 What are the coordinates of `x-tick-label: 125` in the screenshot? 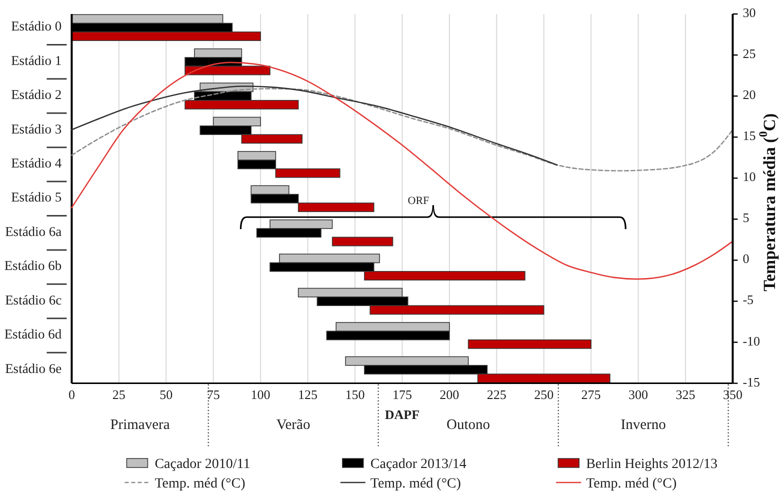 It's located at (308, 394).